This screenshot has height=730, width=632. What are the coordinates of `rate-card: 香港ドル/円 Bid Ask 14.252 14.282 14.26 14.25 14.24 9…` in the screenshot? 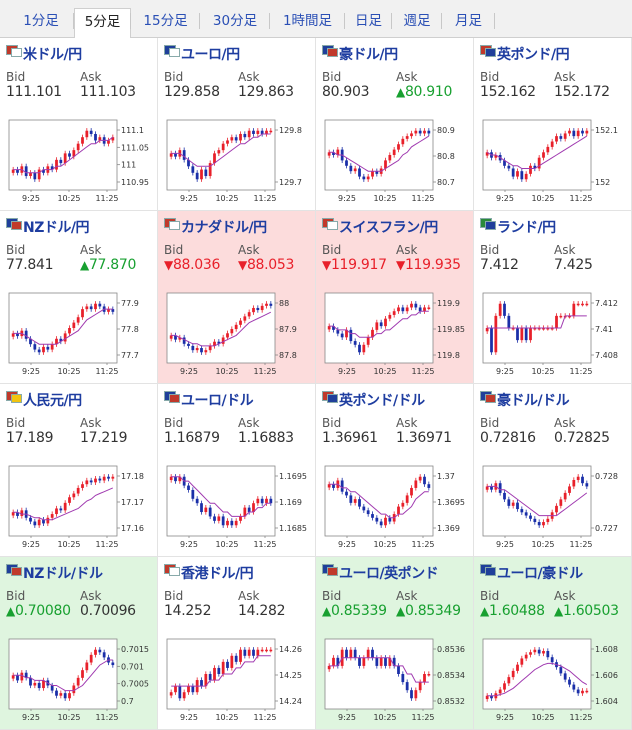 It's located at (237, 643).